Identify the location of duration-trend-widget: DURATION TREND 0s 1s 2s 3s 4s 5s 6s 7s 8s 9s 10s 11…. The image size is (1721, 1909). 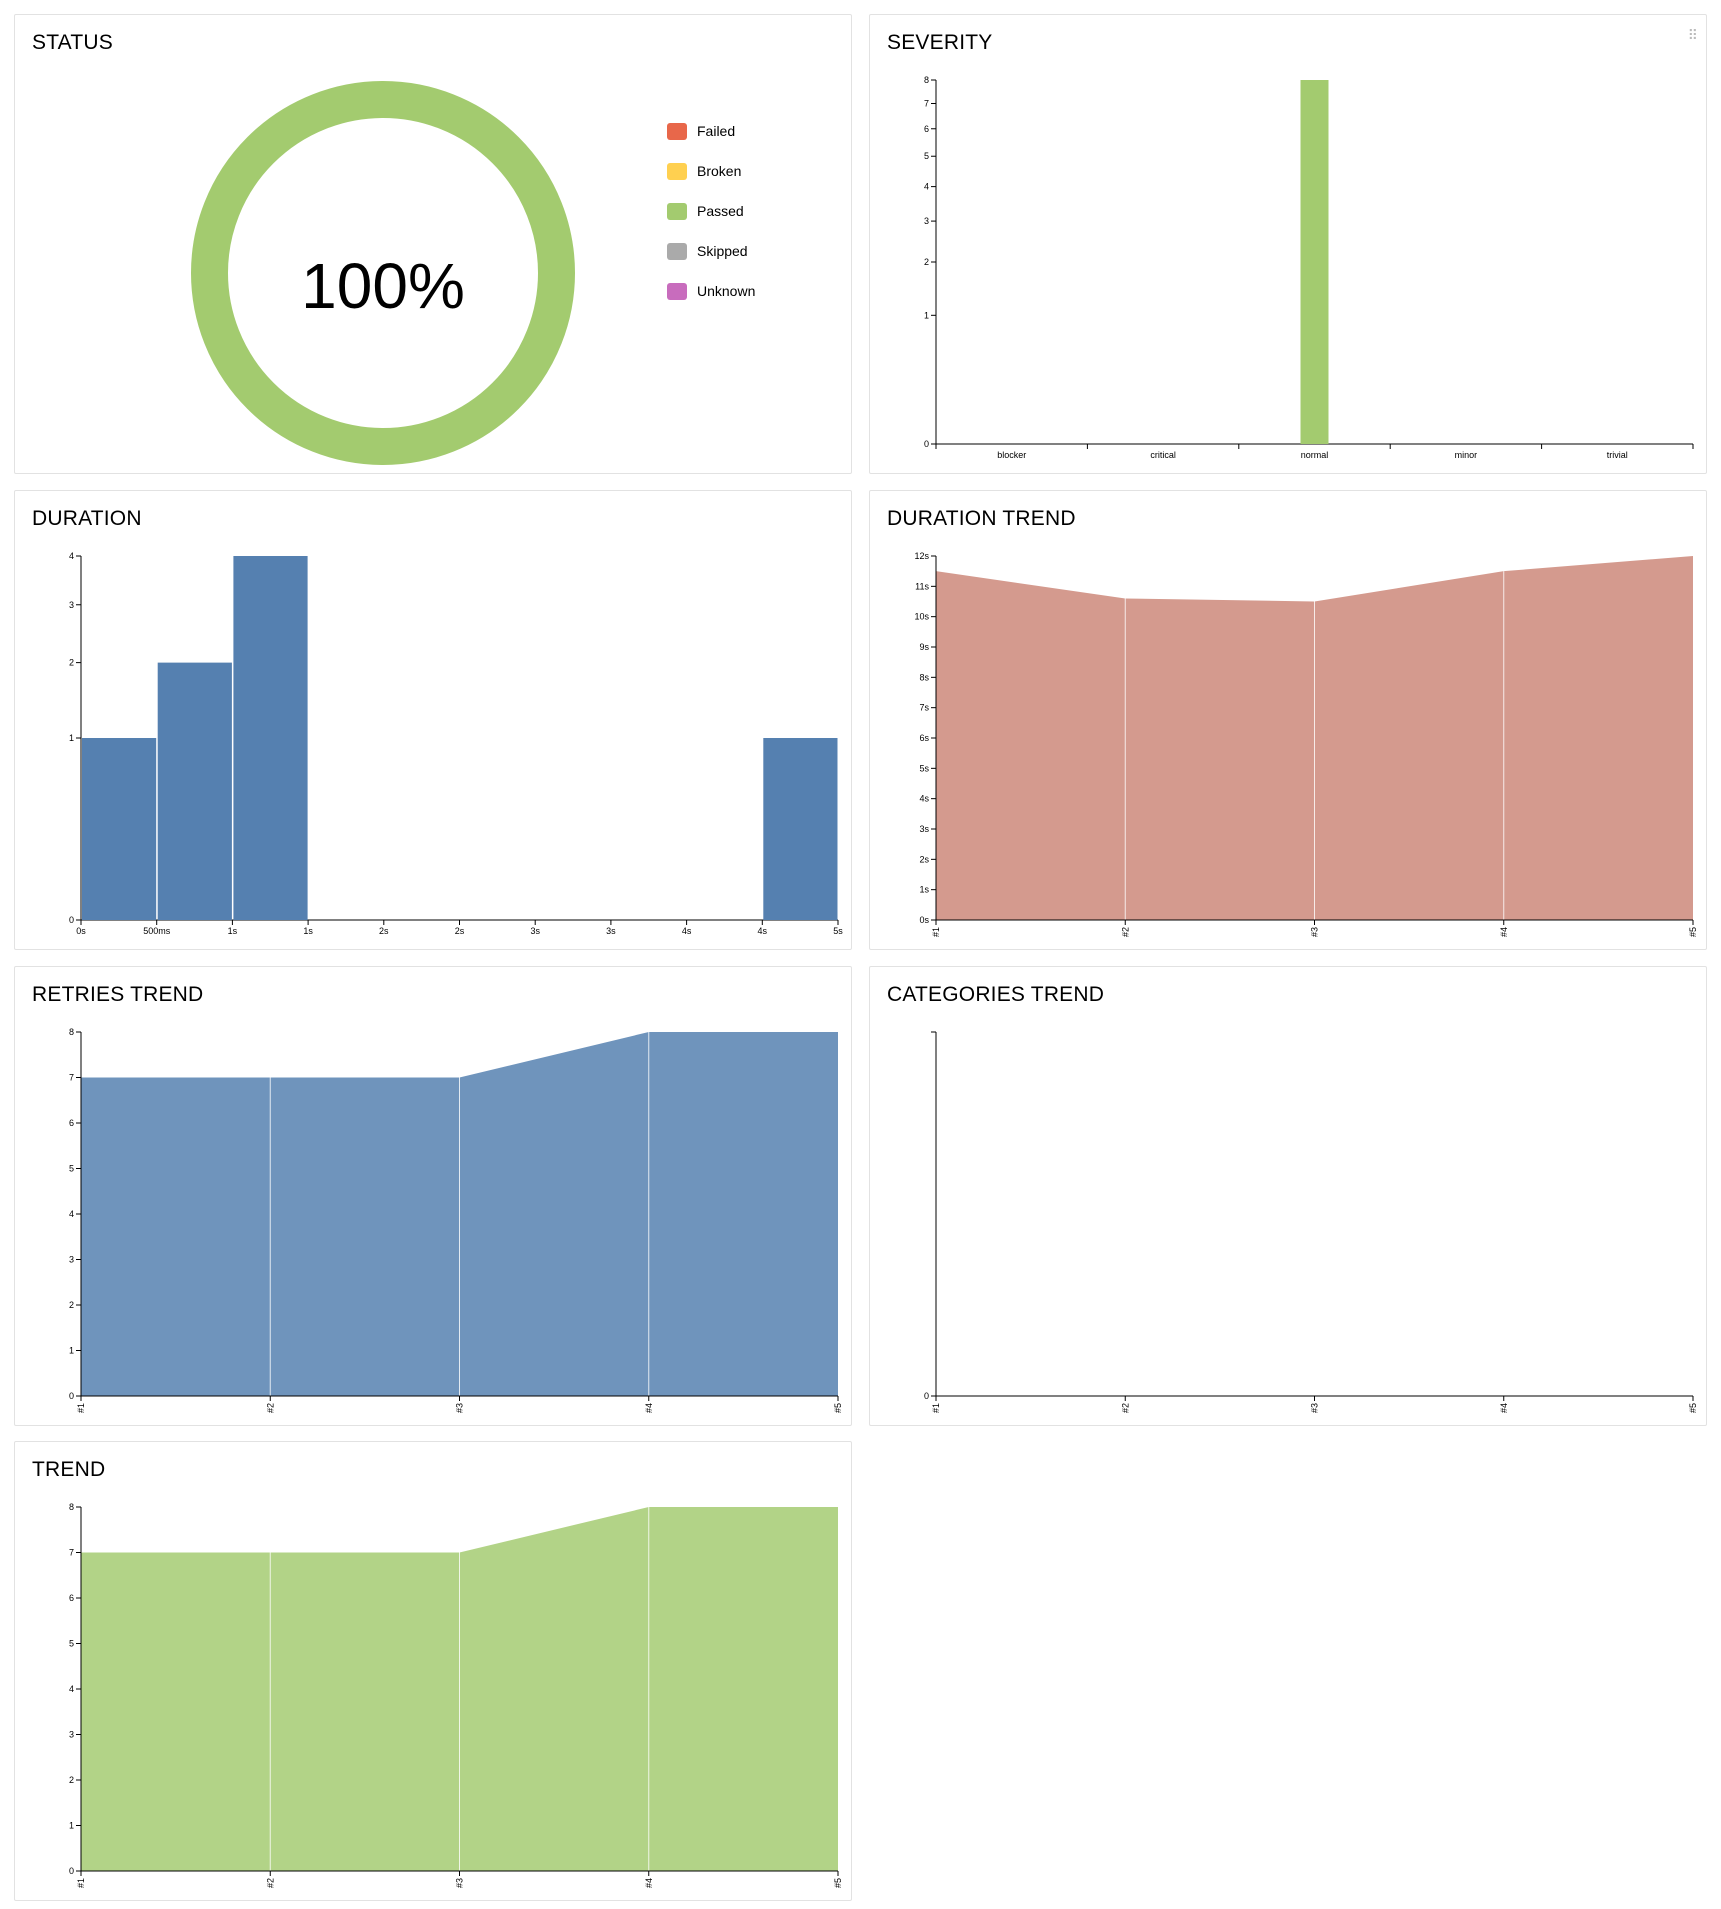
(1288, 720).